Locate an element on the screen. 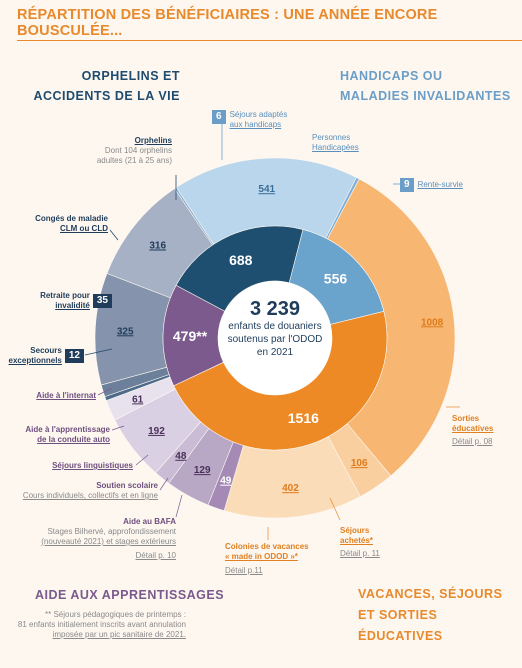 The width and height of the screenshot is (522, 668). section-vacances-line1: VACANCES, SÉJOURS is located at coordinates (430, 594).